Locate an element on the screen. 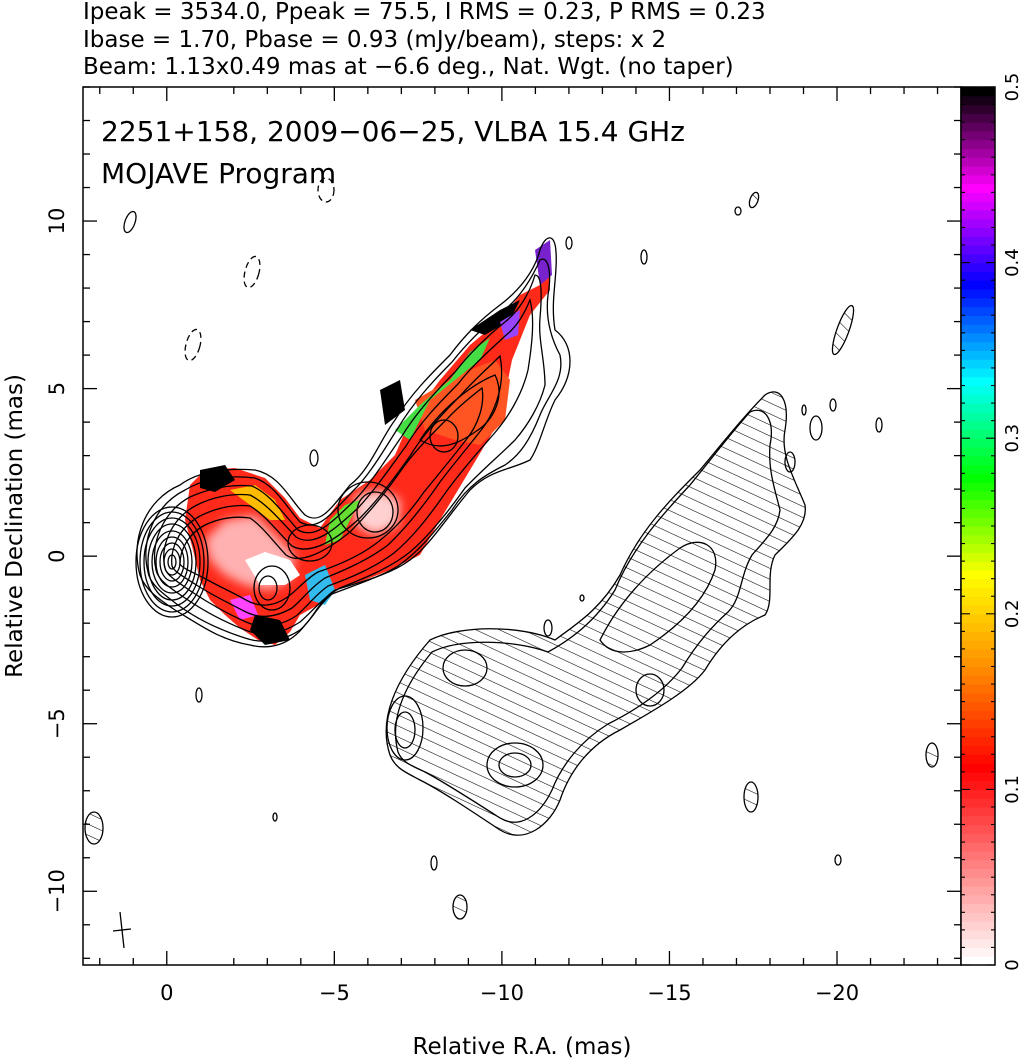 Image resolution: width=1022 pixels, height=1061 pixels. y-tick-labels: −10 −5 0 5 10 is located at coordinates (57, 561).